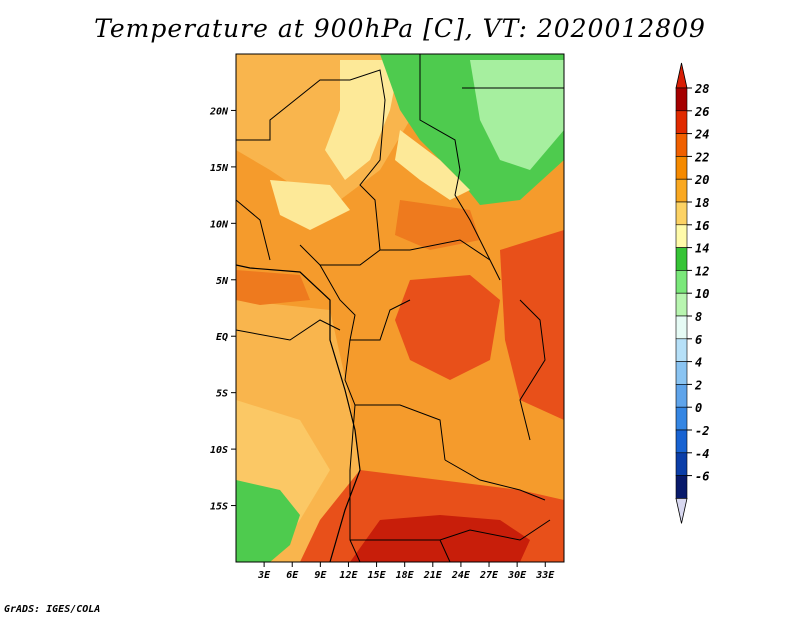 The height and width of the screenshot is (618, 800). I want to click on colorbar-label: 4, so click(698, 363).